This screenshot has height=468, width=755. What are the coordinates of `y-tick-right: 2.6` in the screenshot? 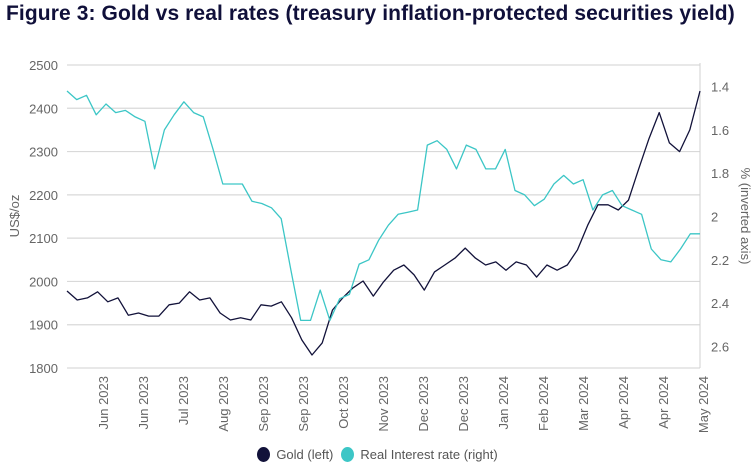 It's located at (720, 346).